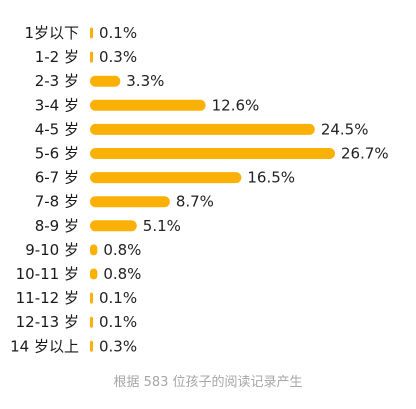 The image size is (416, 409). Describe the element at coordinates (207, 382) in the screenshot. I see `chart-caption: 根据 583 位孩子的阅读记录产生` at that location.